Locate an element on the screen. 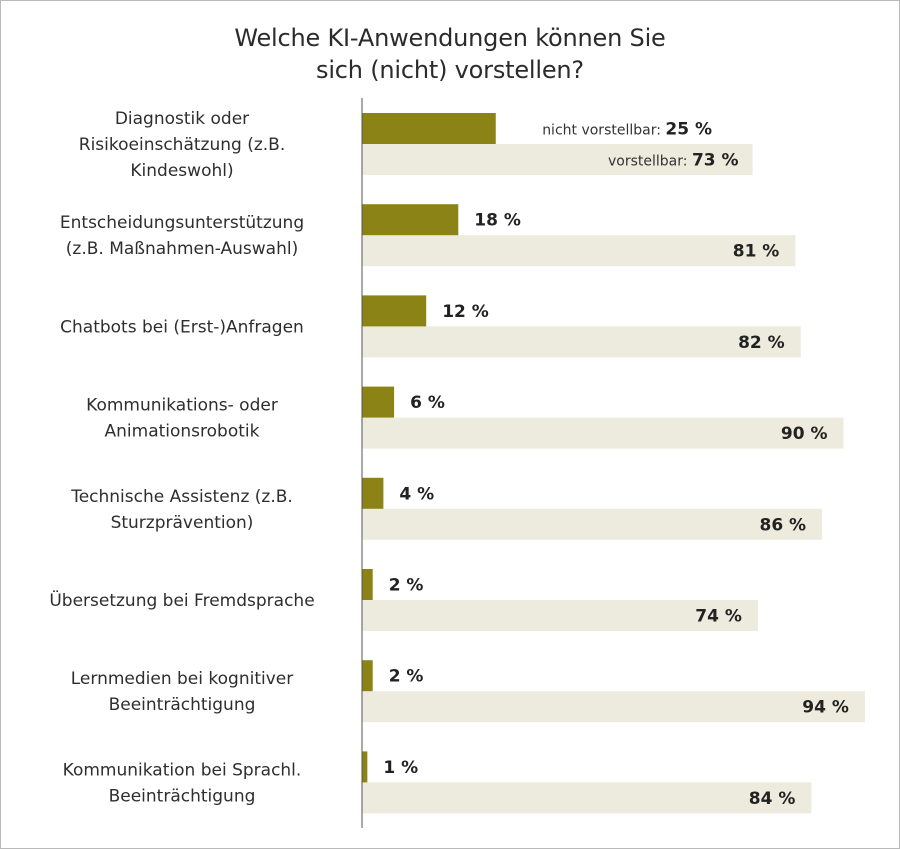 Image resolution: width=900 pixels, height=849 pixels. value-label-nicht-vorstellbar-5: 2 % is located at coordinates (406, 586).